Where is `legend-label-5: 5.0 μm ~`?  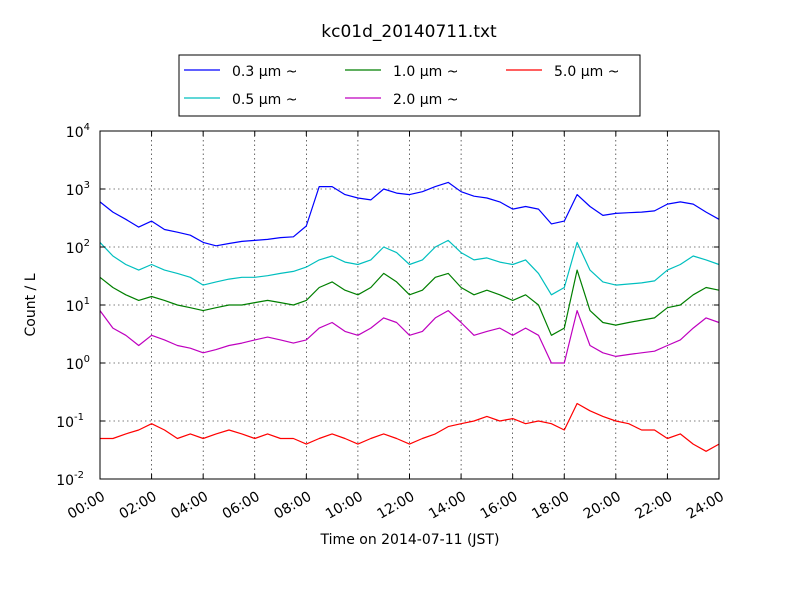
legend-label-5: 5.0 μm ~ is located at coordinates (586, 72).